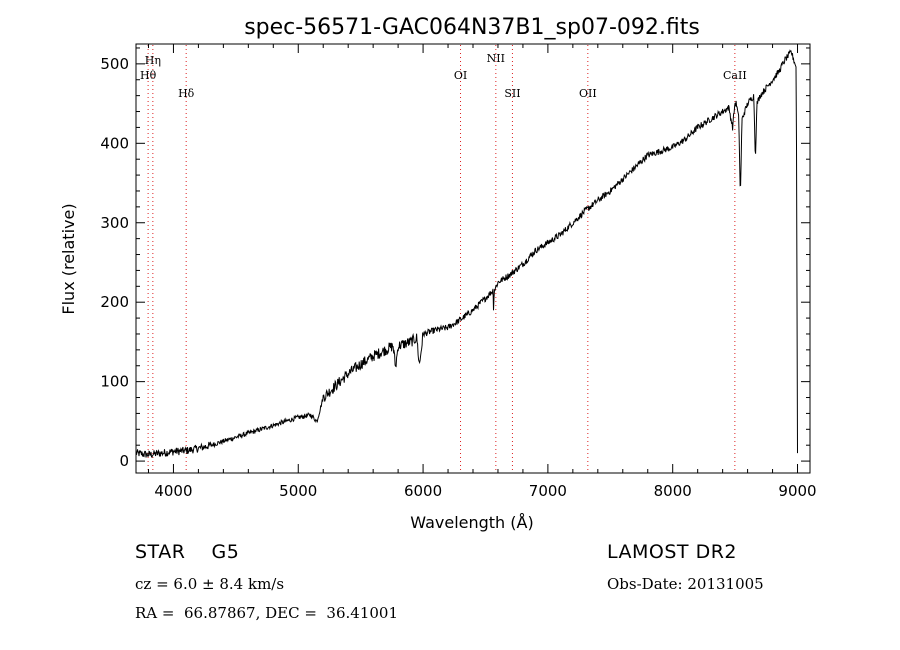 Image resolution: width=900 pixels, height=650 pixels. What do you see at coordinates (672, 552) in the screenshot?
I see `survey-name: LAMOST DR2` at bounding box center [672, 552].